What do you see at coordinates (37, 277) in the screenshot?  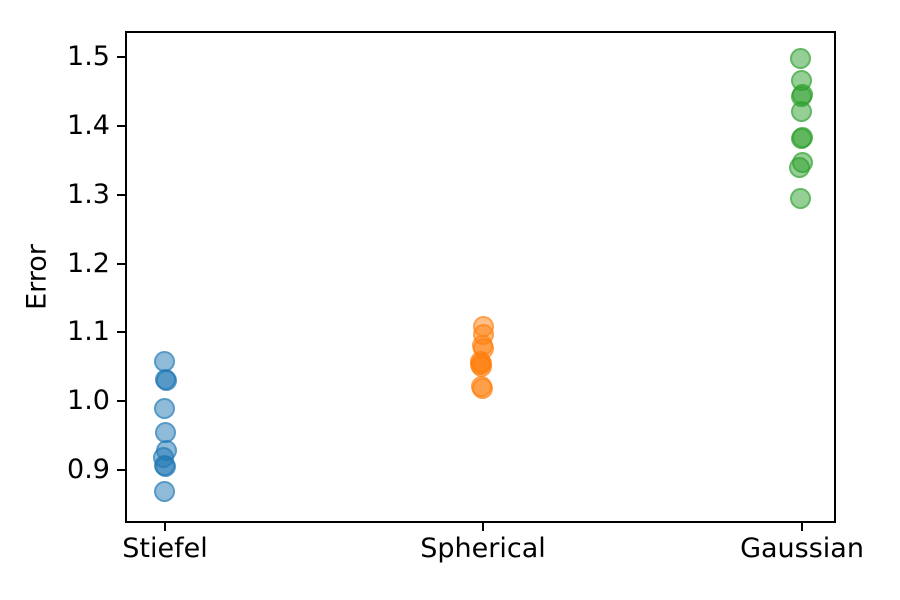 I see `y-axis-label: Error` at bounding box center [37, 277].